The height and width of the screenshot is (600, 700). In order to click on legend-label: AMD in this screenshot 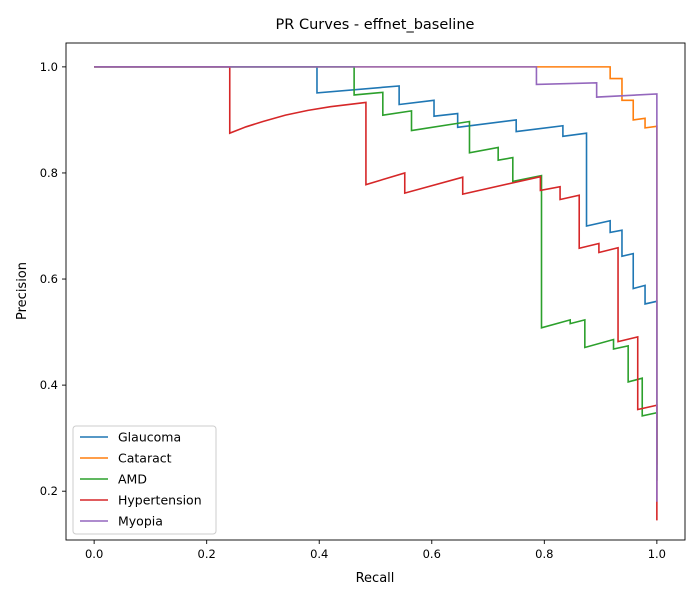, I will do `click(132, 479)`.